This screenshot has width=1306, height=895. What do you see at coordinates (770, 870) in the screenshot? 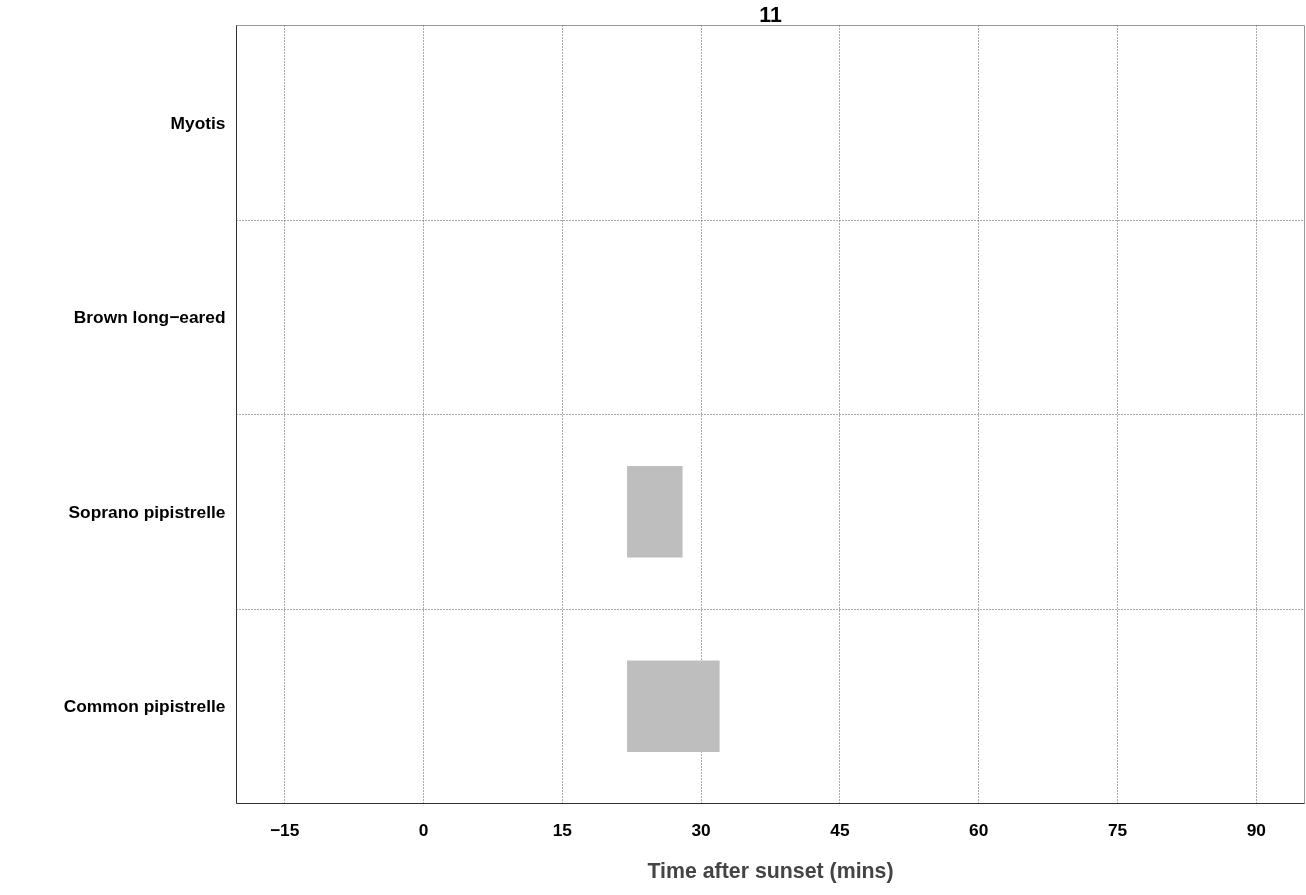
I see `x-axis-title: Time after sunset (mins)` at bounding box center [770, 870].